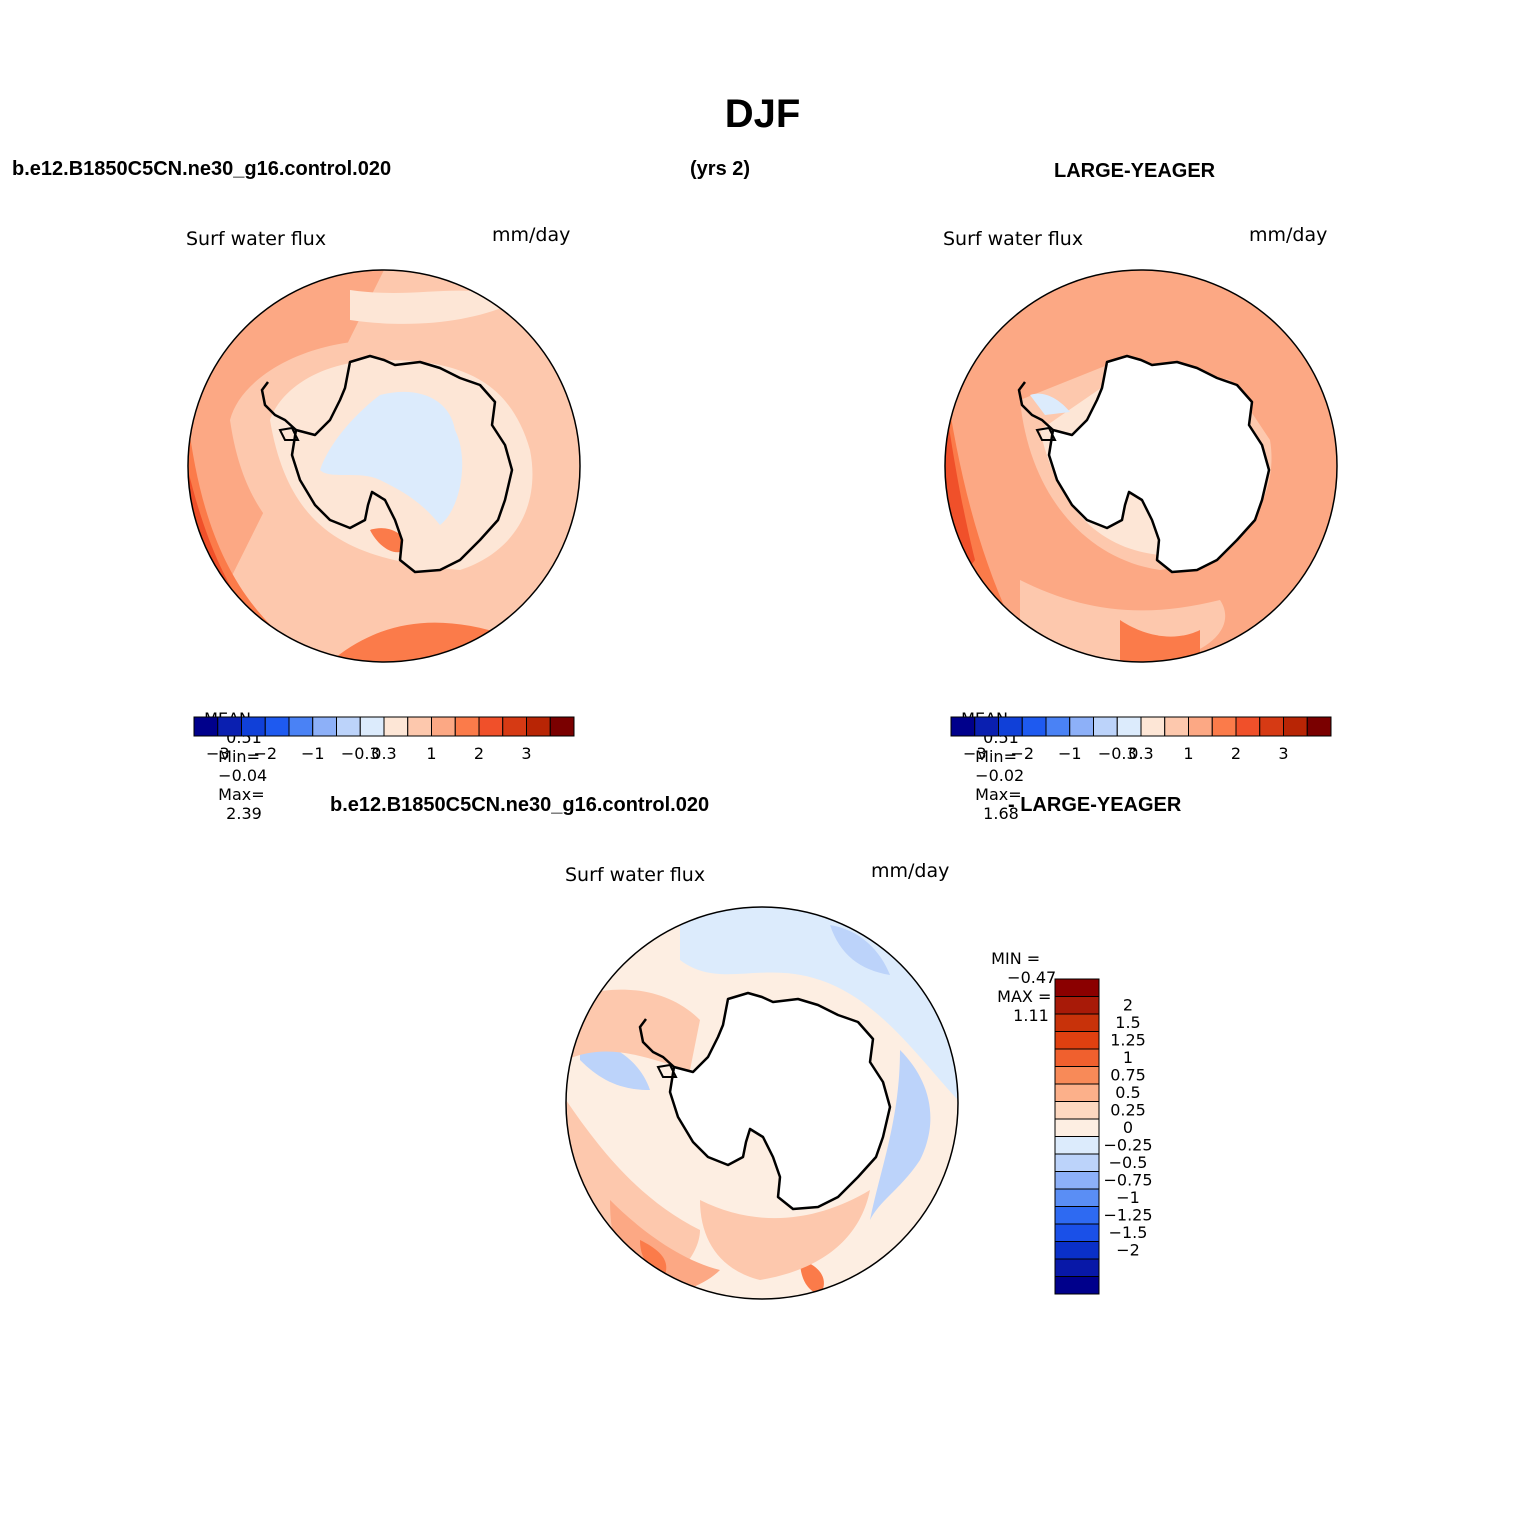  Describe the element at coordinates (1032, 977) in the screenshot. I see `diff-min-value: −0.47` at that location.